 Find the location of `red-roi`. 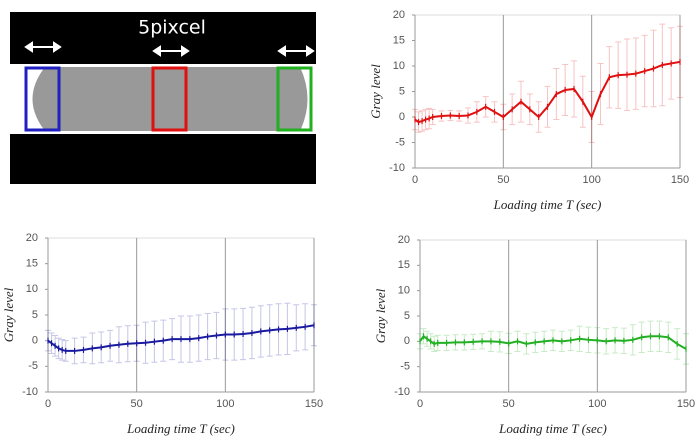

red-roi is located at coordinates (169, 99).